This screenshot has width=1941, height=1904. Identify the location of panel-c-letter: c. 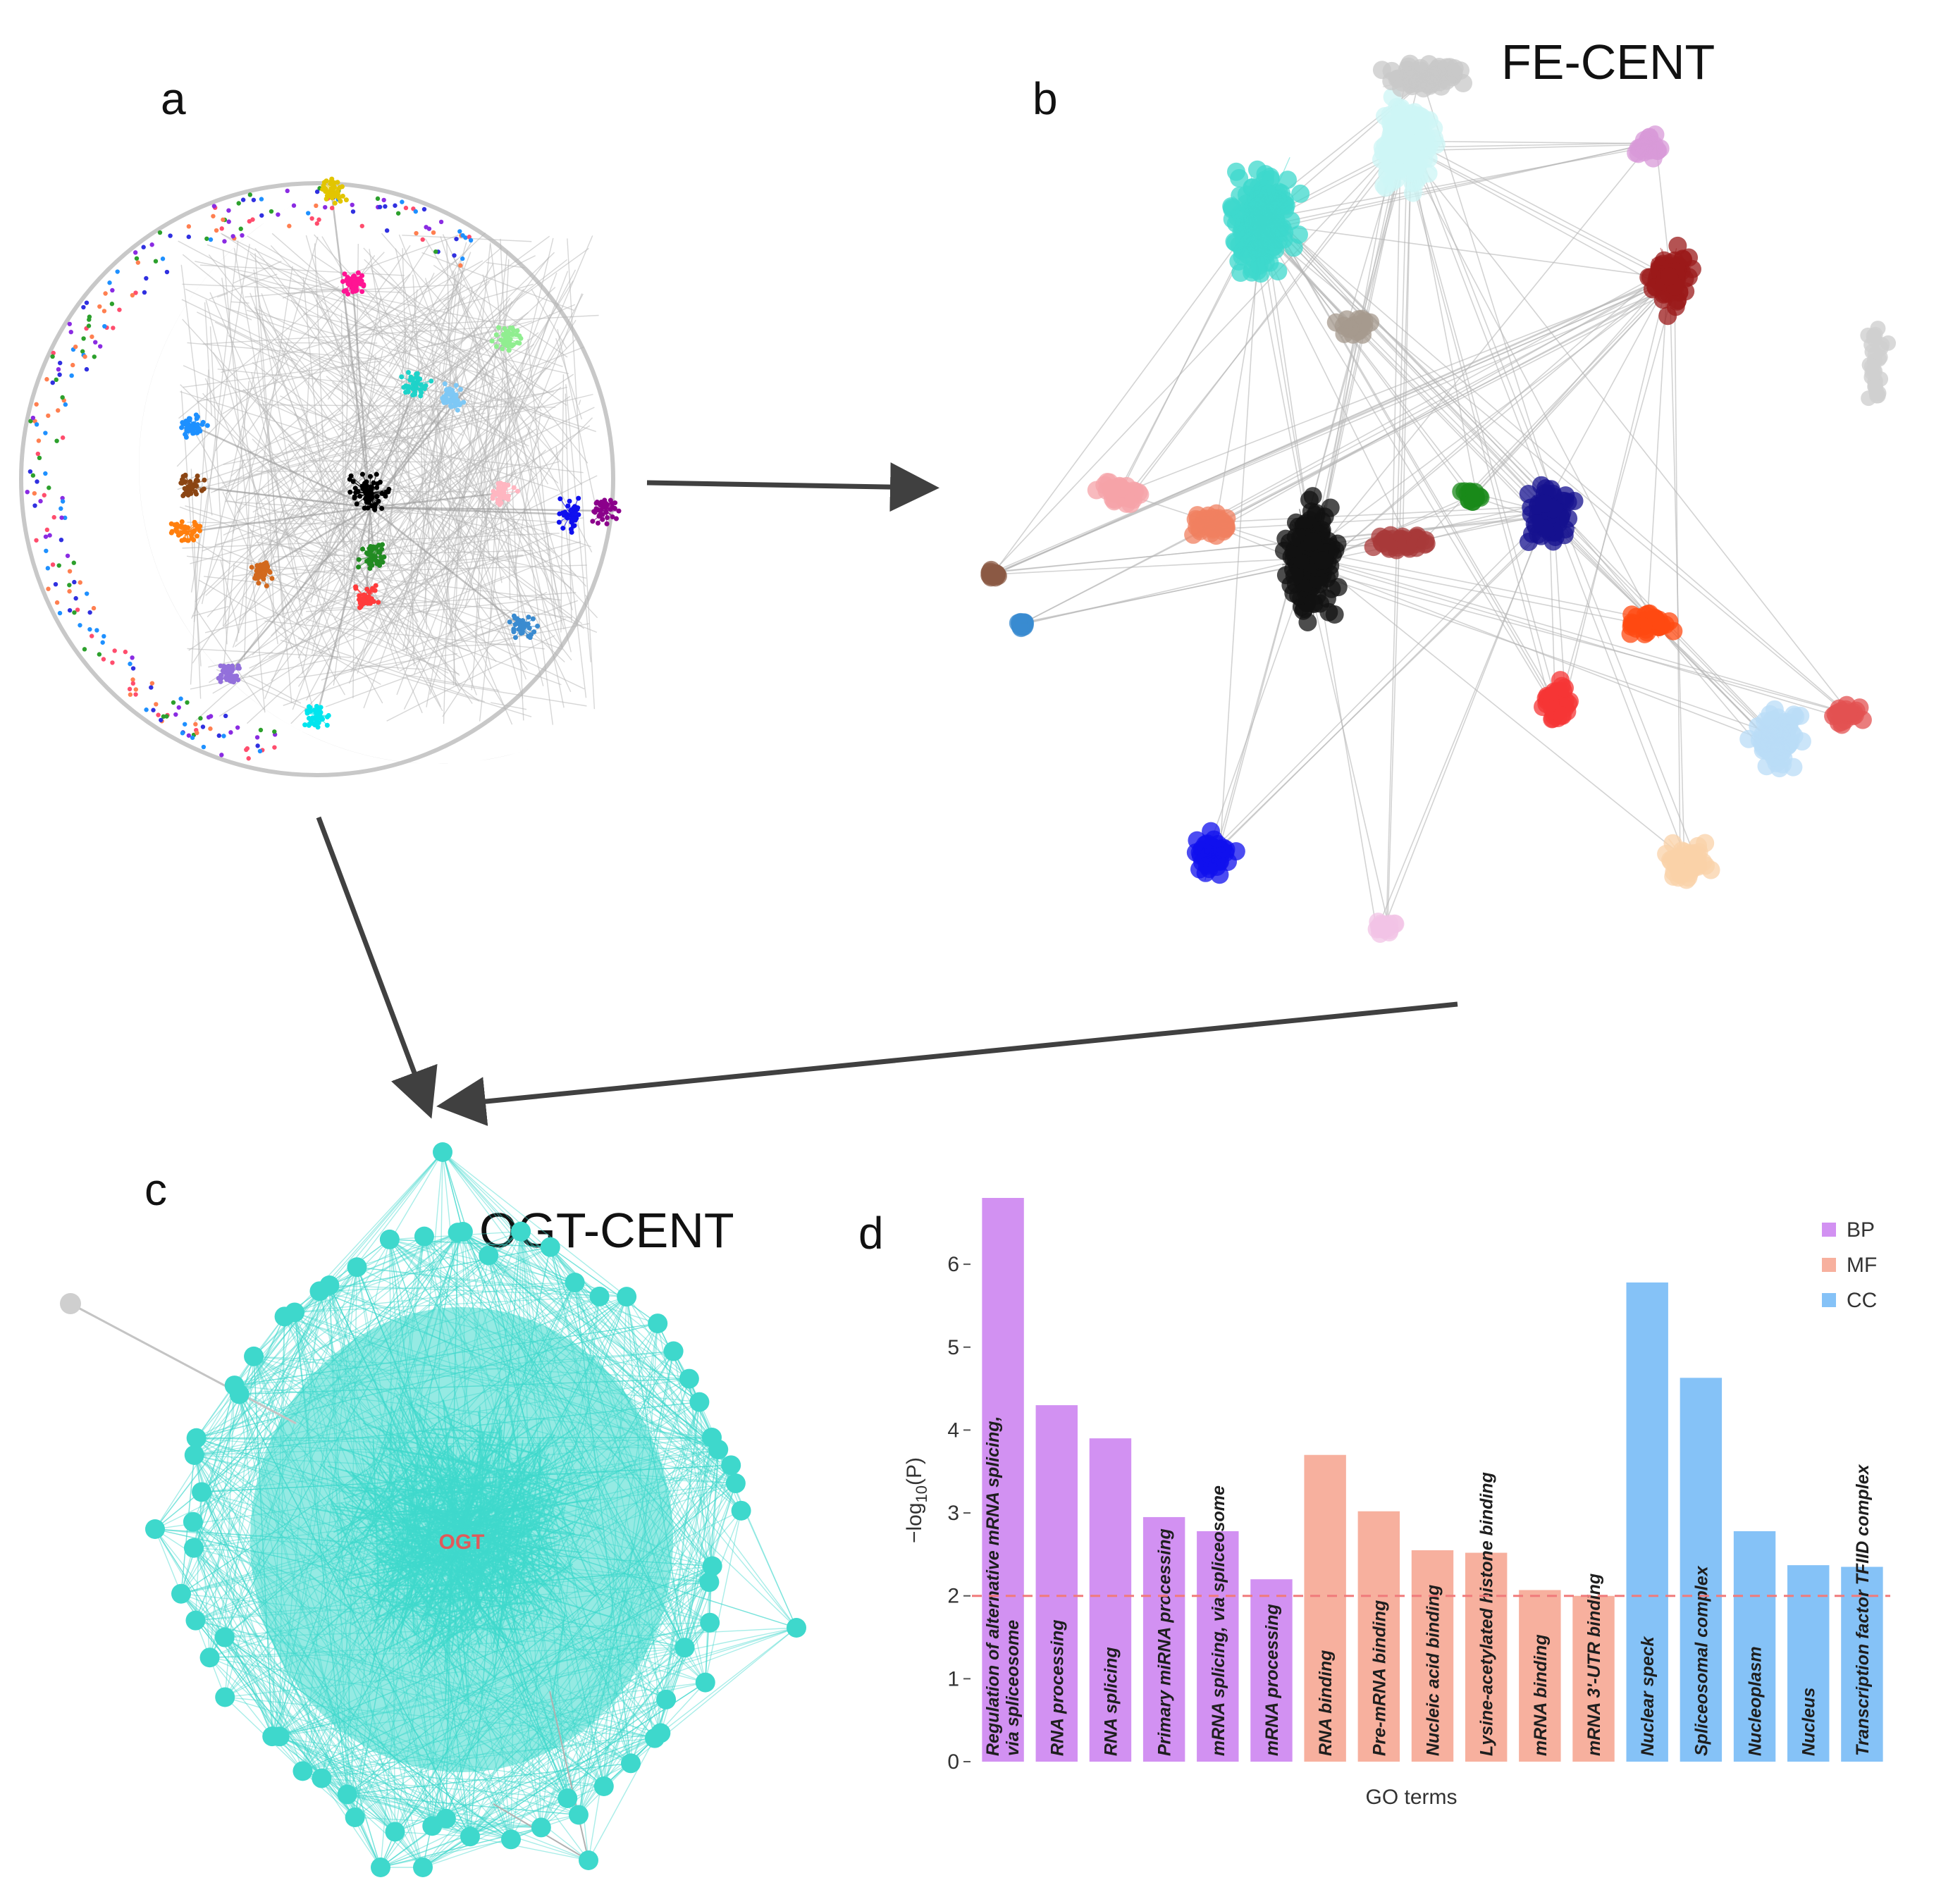
(155, 1189).